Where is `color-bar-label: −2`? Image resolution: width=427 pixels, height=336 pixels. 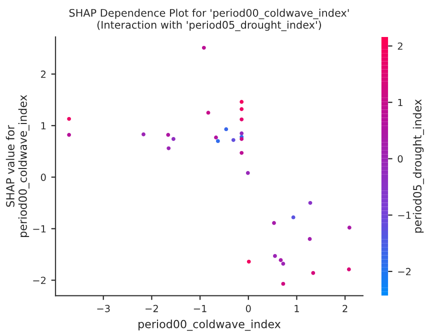
color-bar-label: −2 is located at coordinates (404, 272).